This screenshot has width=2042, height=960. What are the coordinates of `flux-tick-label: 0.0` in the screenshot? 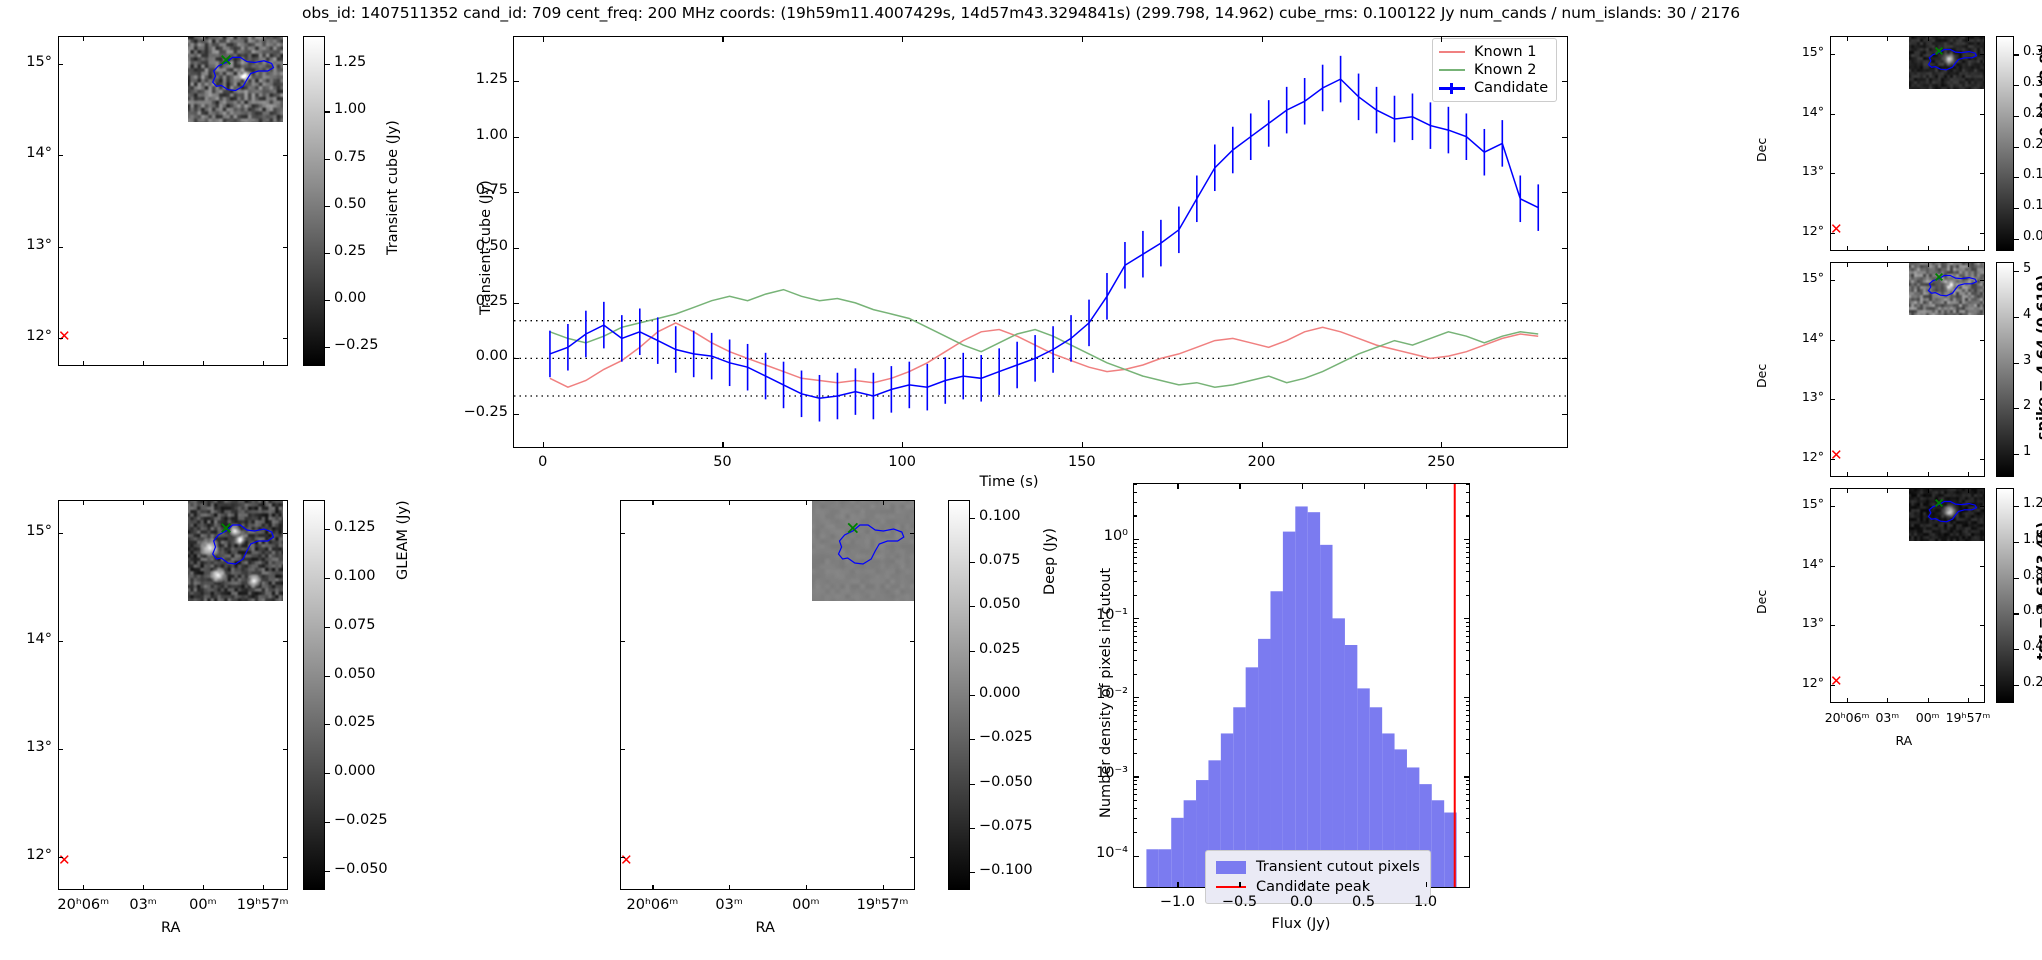 It's located at (1301, 902).